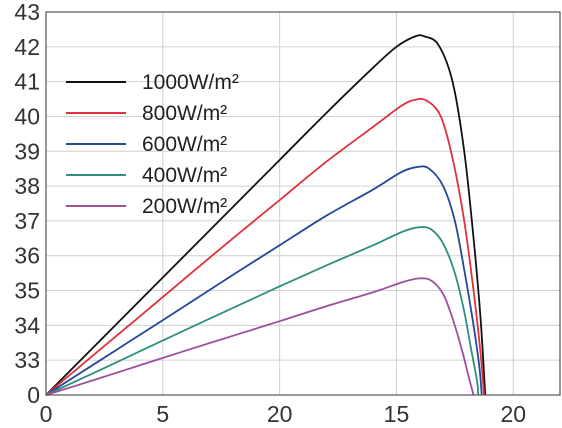  I want to click on x-tick-label: 15, so click(397, 414).